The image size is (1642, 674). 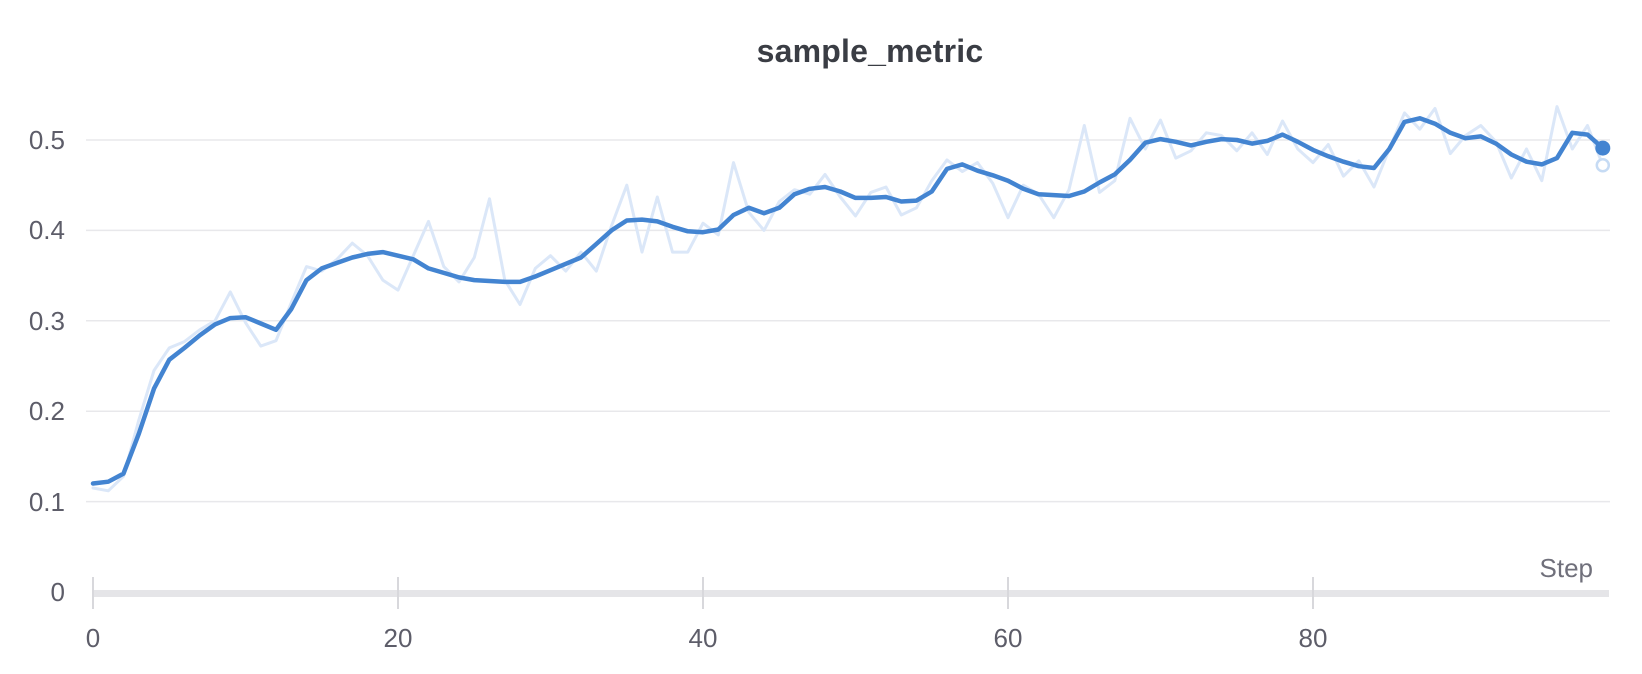 What do you see at coordinates (46, 411) in the screenshot?
I see `y-tick-label: 0.2` at bounding box center [46, 411].